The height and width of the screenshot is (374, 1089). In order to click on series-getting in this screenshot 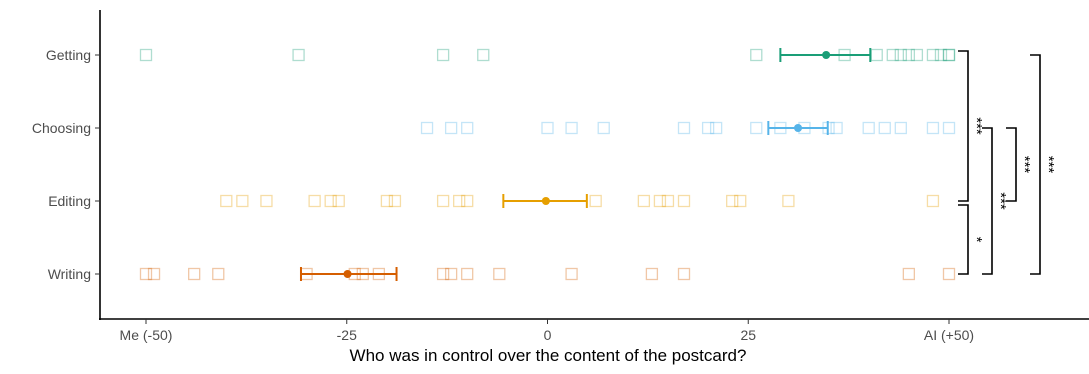, I will do `click(547, 55)`.